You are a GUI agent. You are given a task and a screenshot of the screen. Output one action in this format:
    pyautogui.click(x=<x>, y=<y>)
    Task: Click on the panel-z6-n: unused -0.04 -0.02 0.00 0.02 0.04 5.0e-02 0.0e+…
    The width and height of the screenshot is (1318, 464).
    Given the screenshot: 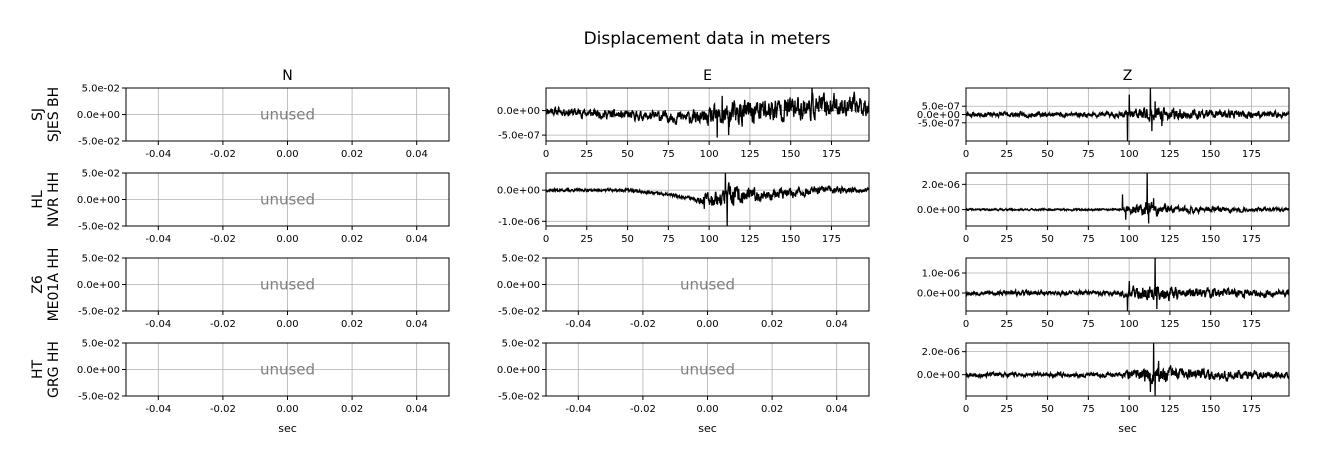 What is the action you would take?
    pyautogui.click(x=263, y=292)
    